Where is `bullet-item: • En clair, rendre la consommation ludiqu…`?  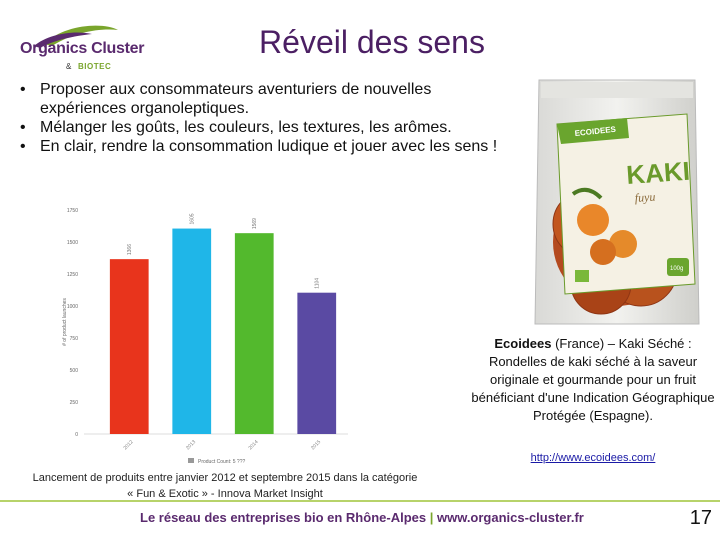
bullet-item: • En clair, rendre la consommation ludiqu… is located at coordinates (268, 146).